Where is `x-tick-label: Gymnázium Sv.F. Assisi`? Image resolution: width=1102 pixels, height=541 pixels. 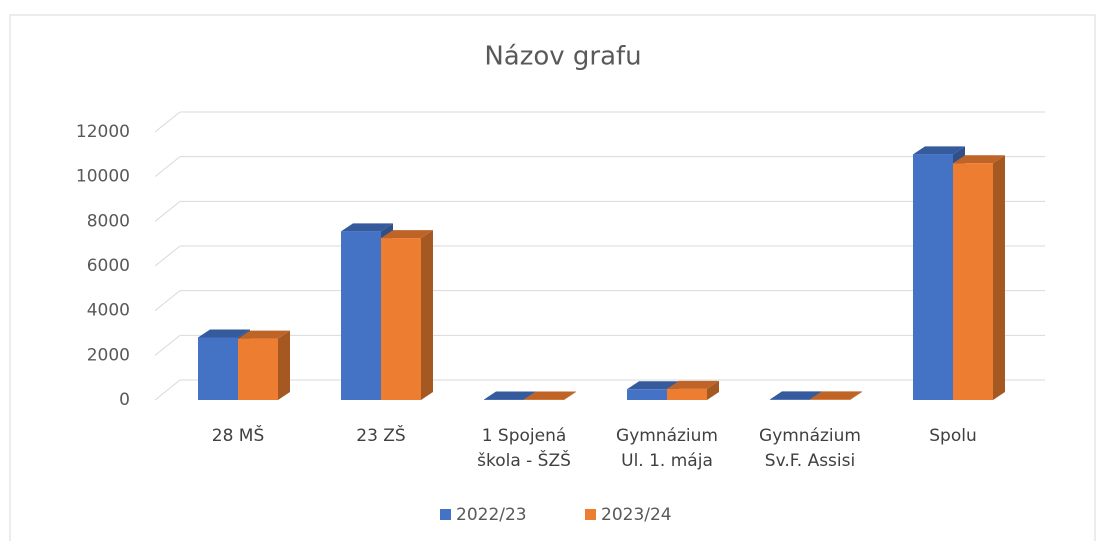
x-tick-label: Gymnázium Sv.F. Assisi is located at coordinates (810, 448).